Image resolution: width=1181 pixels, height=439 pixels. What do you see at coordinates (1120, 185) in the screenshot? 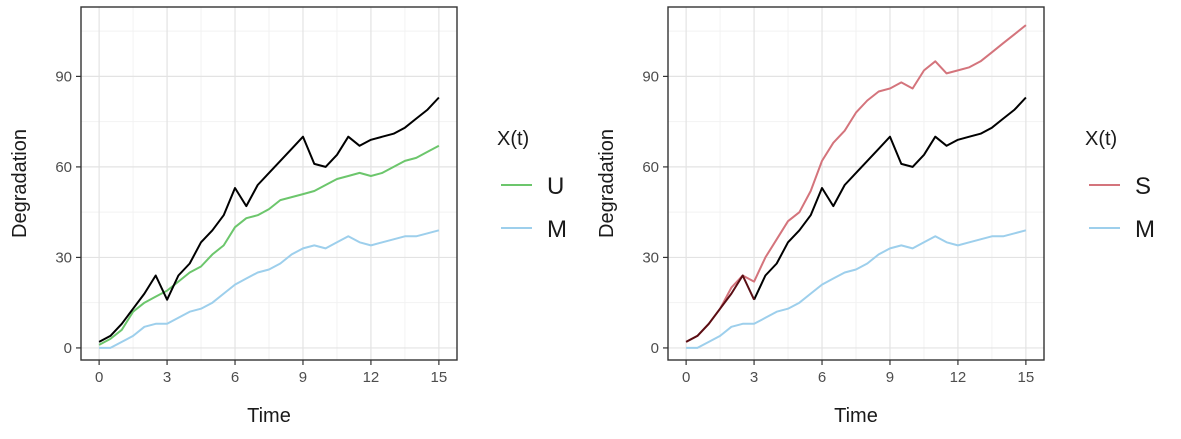
I see `legend: X(t) SM` at bounding box center [1120, 185].